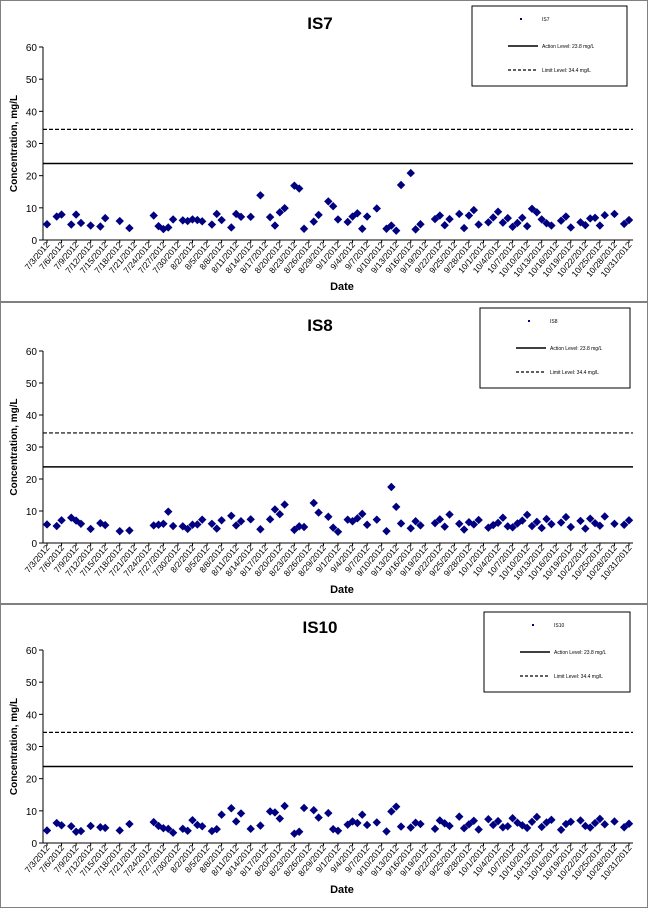 Image resolution: width=648 pixels, height=908 pixels. What do you see at coordinates (32, 352) in the screenshot?
I see `y-tick-label: 60` at bounding box center [32, 352].